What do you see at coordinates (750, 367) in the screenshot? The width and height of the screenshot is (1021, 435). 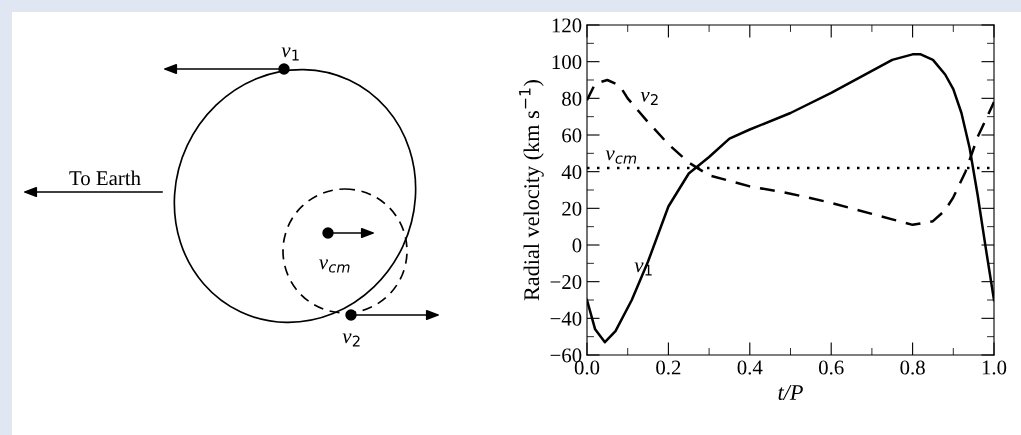 I see `x-tick-label: 0.4` at bounding box center [750, 367].